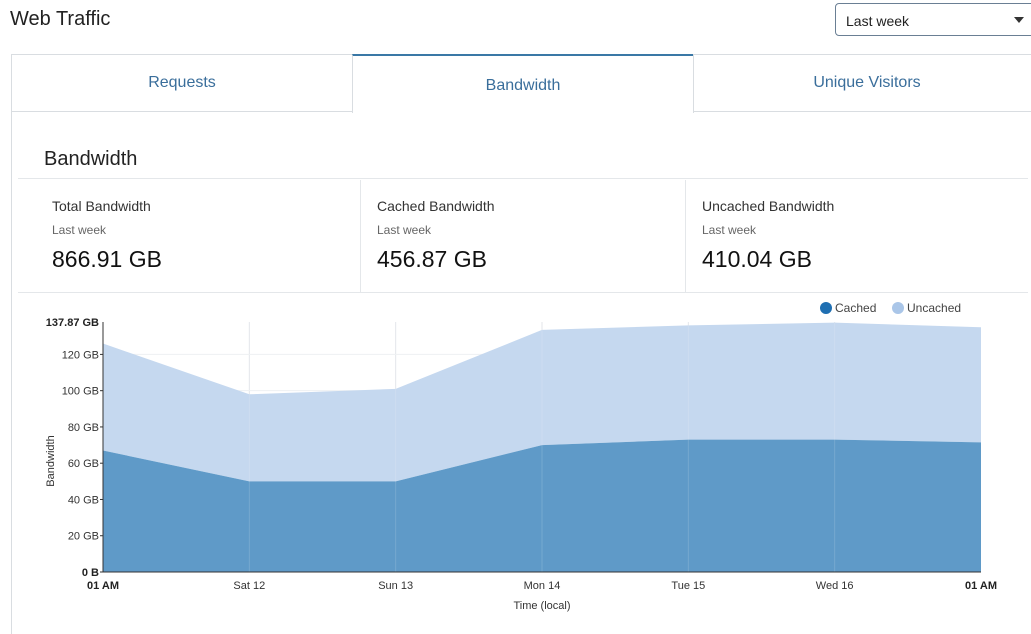 The height and width of the screenshot is (634, 1031). I want to click on y-tick-label: 100 GB, so click(80, 392).